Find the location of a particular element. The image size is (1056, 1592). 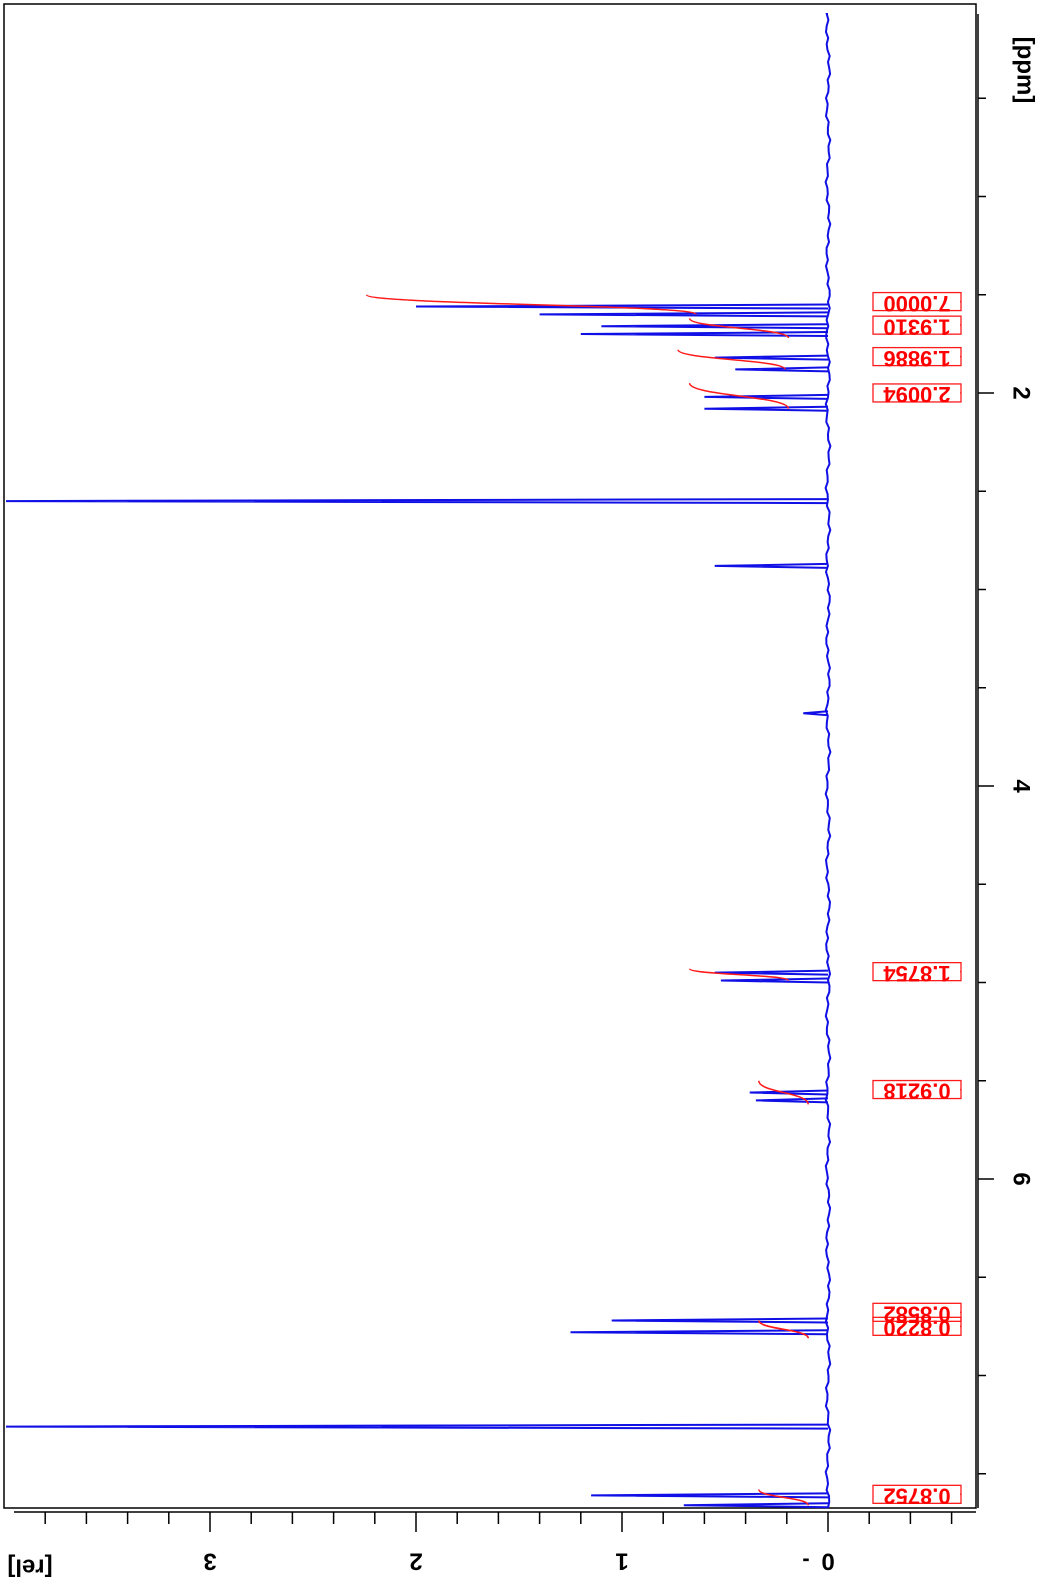

ppm-axis-title: [ppm] is located at coordinates (1025, 70).